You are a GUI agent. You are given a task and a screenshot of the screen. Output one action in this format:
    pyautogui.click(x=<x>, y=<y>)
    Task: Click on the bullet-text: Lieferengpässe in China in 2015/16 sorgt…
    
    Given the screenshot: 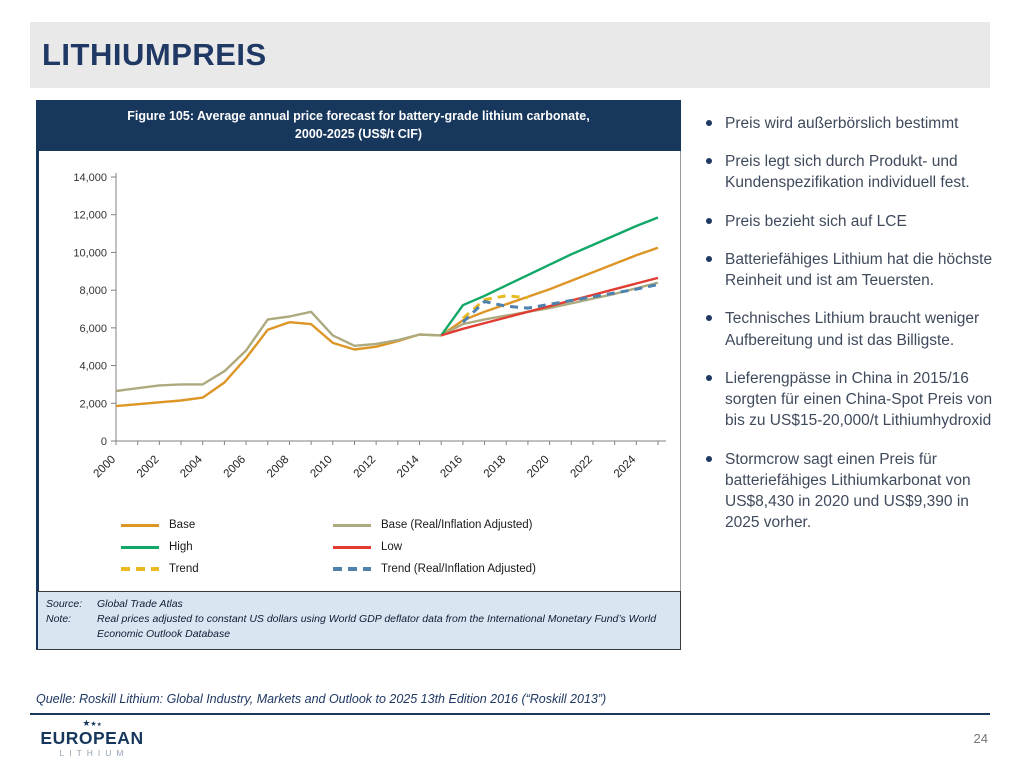 What is the action you would take?
    pyautogui.click(x=859, y=399)
    